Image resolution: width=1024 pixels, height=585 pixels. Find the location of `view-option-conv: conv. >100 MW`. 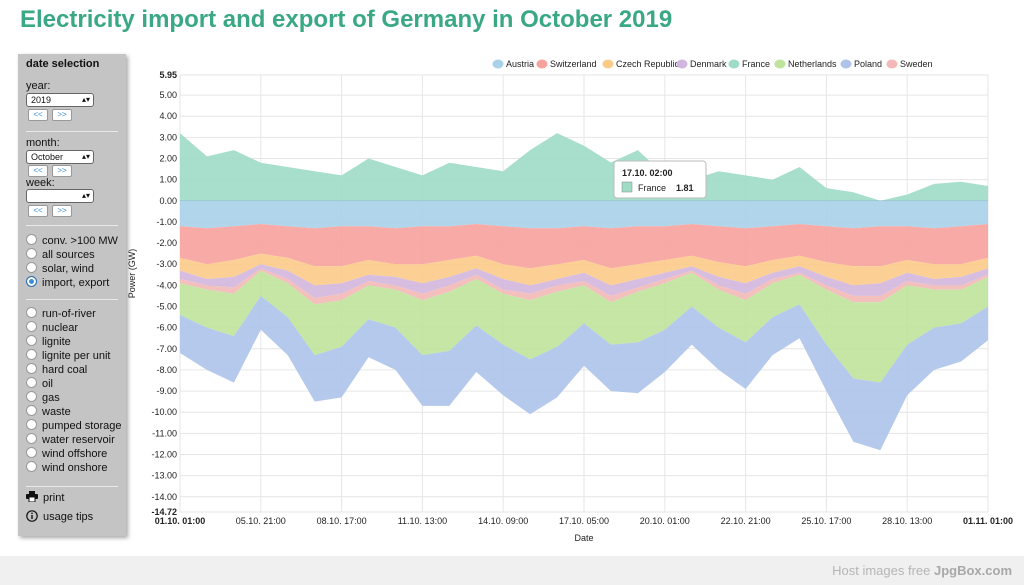

view-option-conv: conv. >100 MW is located at coordinates (72, 241).